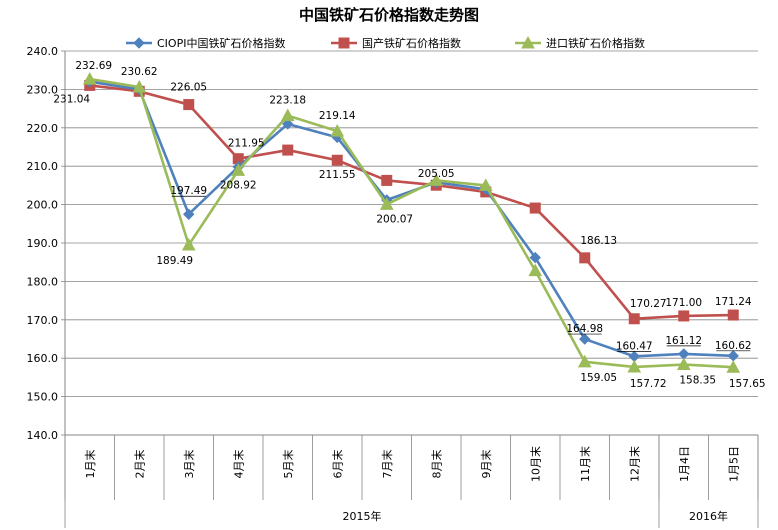 This screenshot has height=530, width=778. I want to click on data-label: 197.49, so click(188, 191).